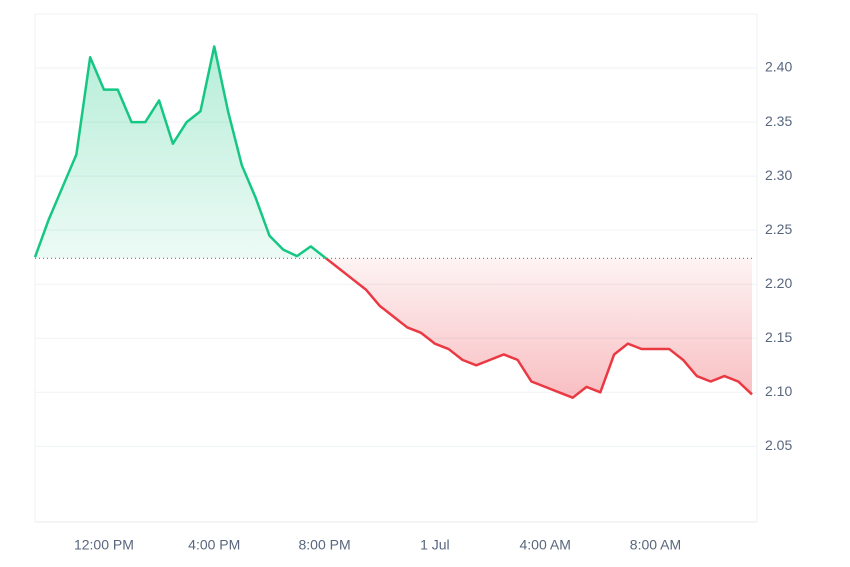 Image resolution: width=850 pixels, height=567 pixels. Describe the element at coordinates (778, 121) in the screenshot. I see `y-tick-label: 2.35` at that location.